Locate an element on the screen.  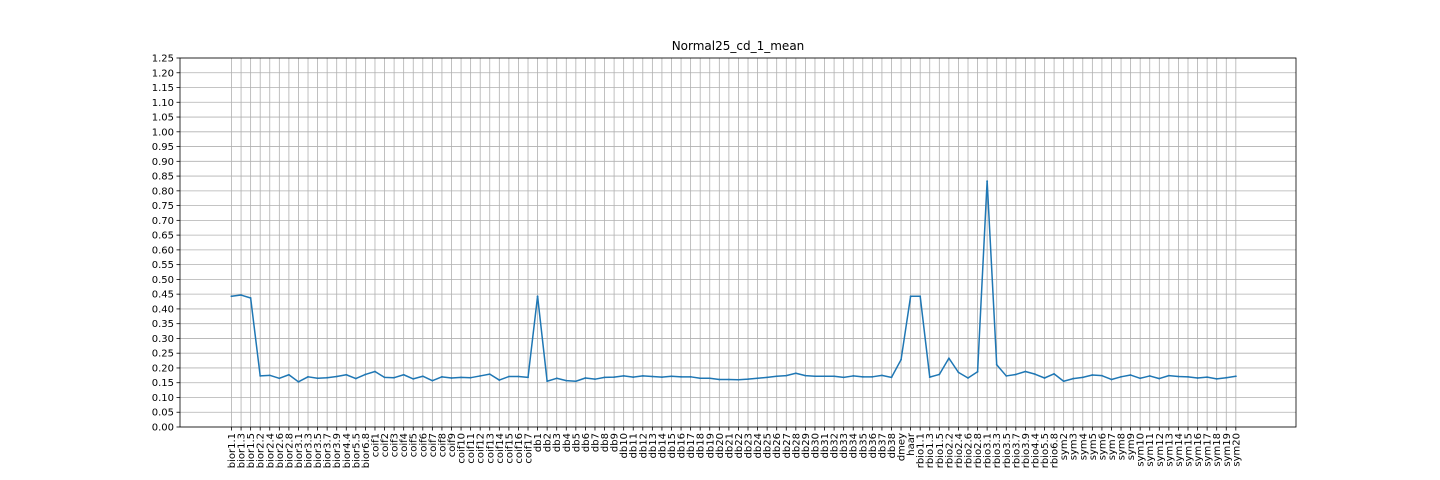
x-tick-label: bior2.8 is located at coordinates (289, 450).